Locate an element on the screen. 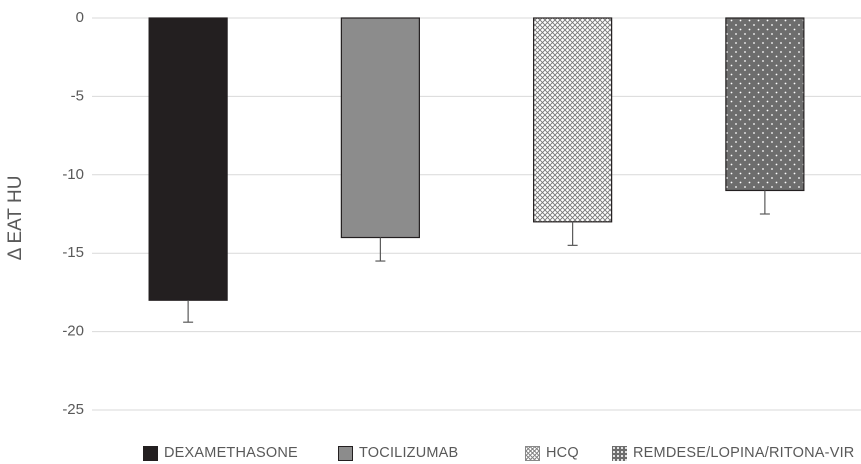 This screenshot has height=464, width=861. y-tick-label: -10 is located at coordinates (73, 174).